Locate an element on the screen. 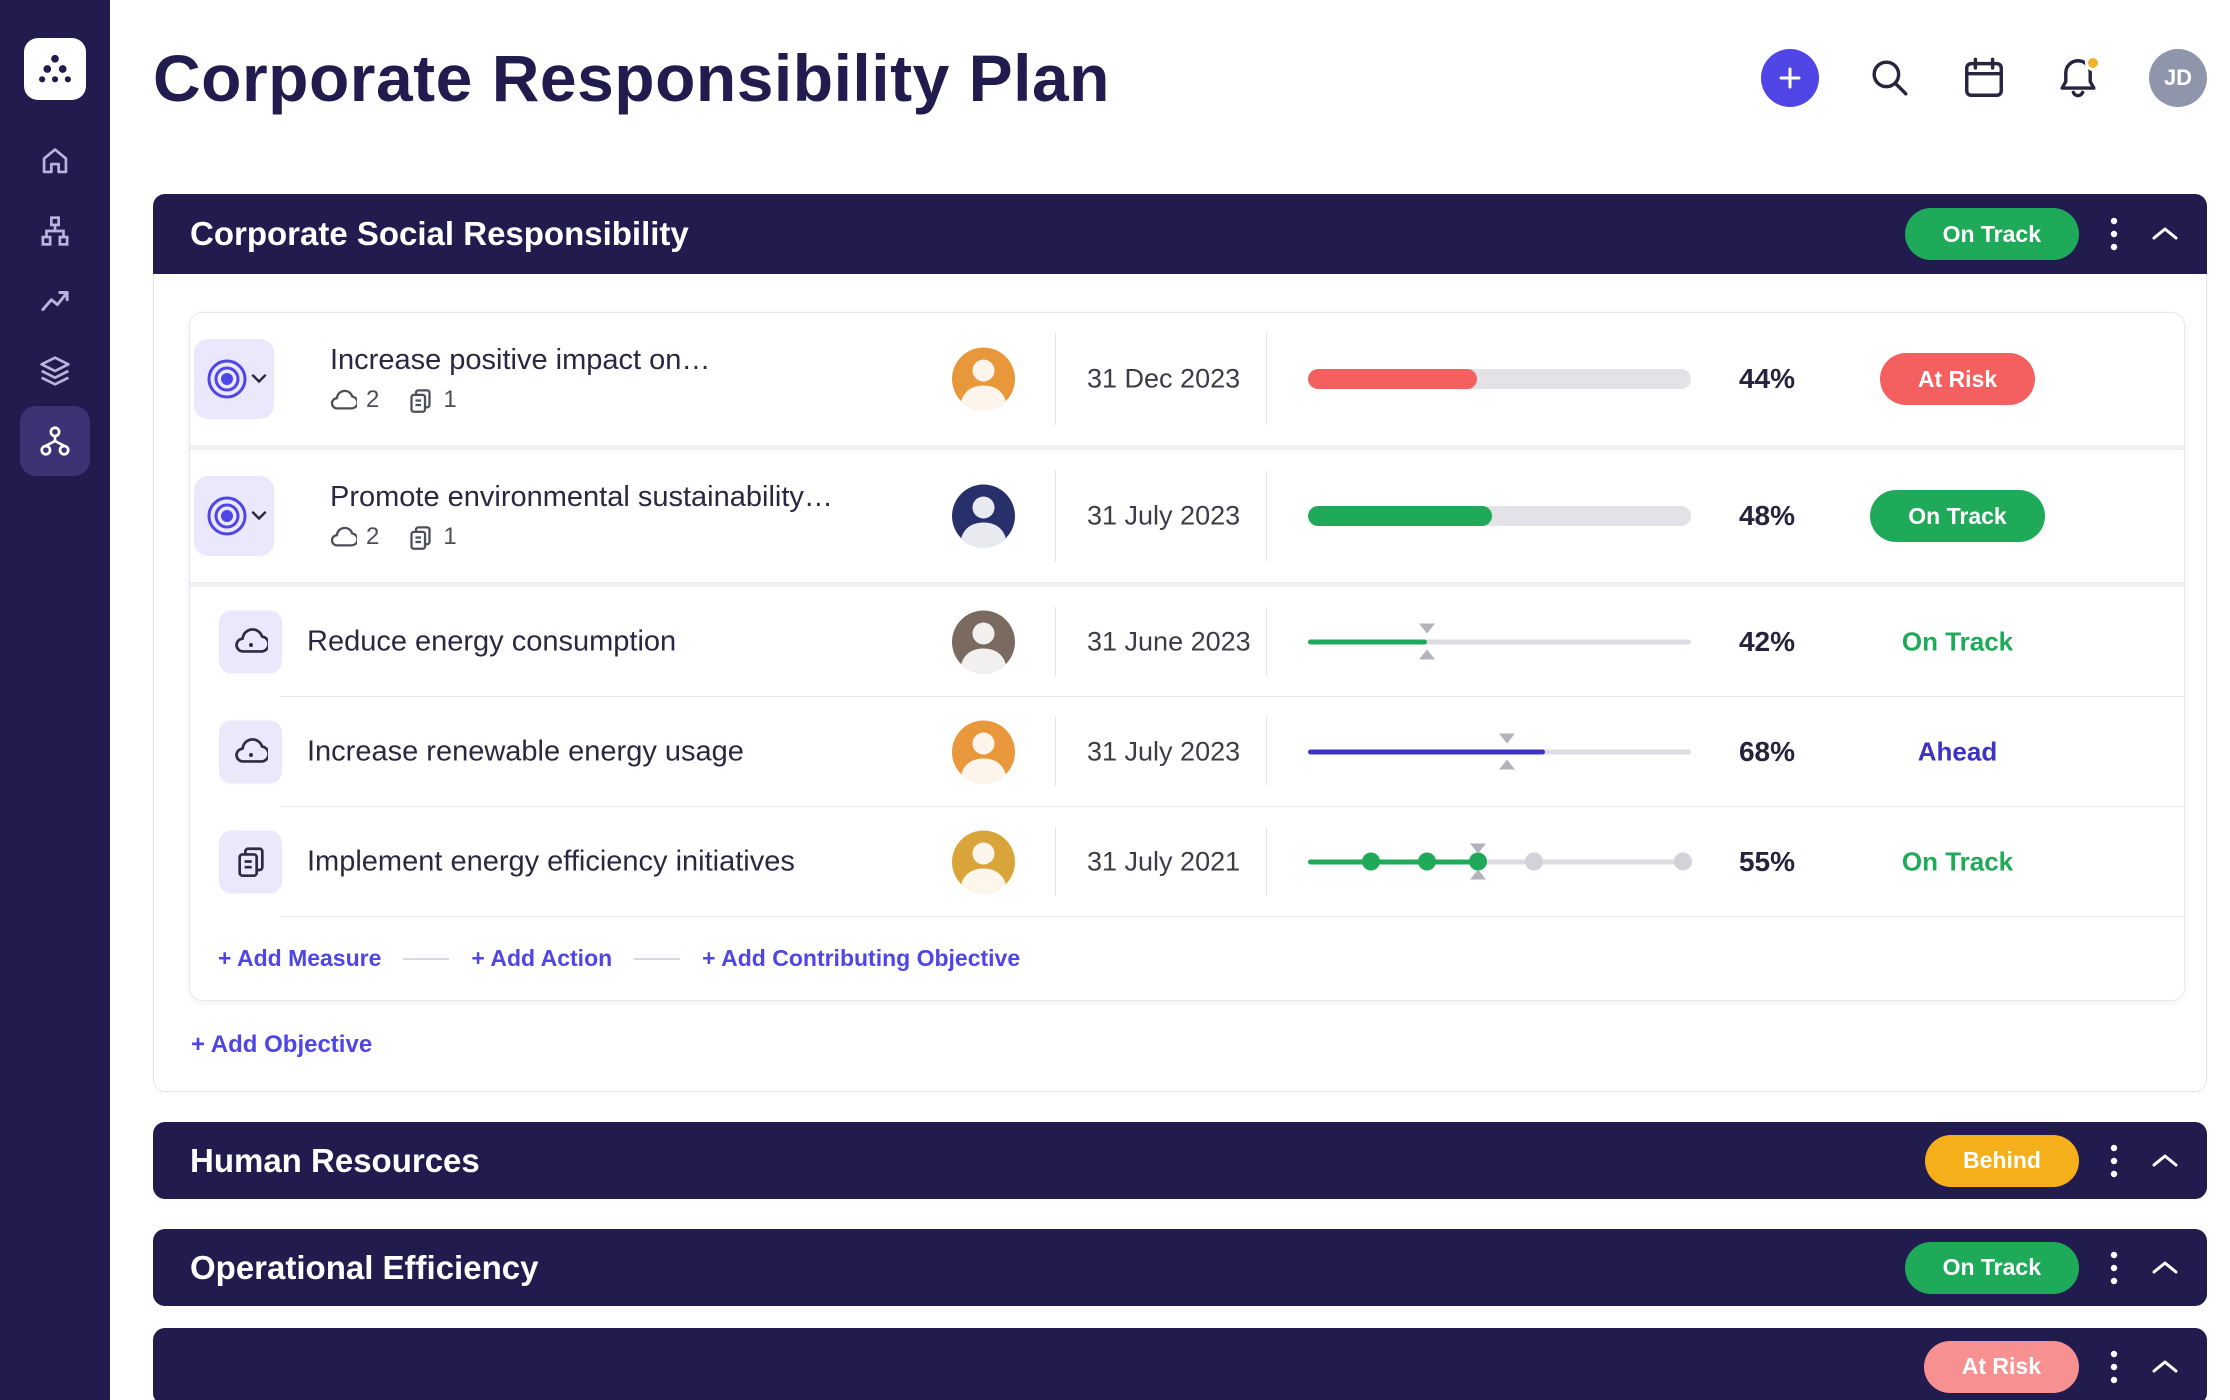  create-button is located at coordinates (1790, 78).